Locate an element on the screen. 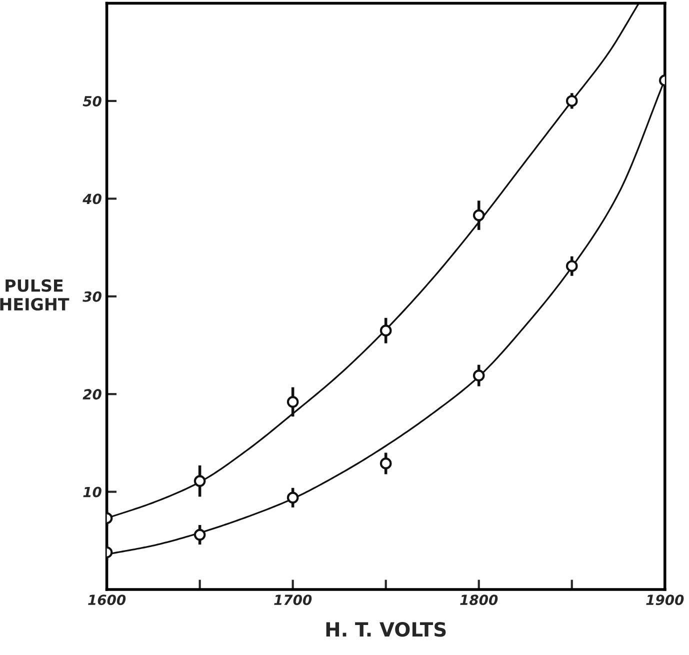  y-tick-label: 10 is located at coordinates (92, 492).